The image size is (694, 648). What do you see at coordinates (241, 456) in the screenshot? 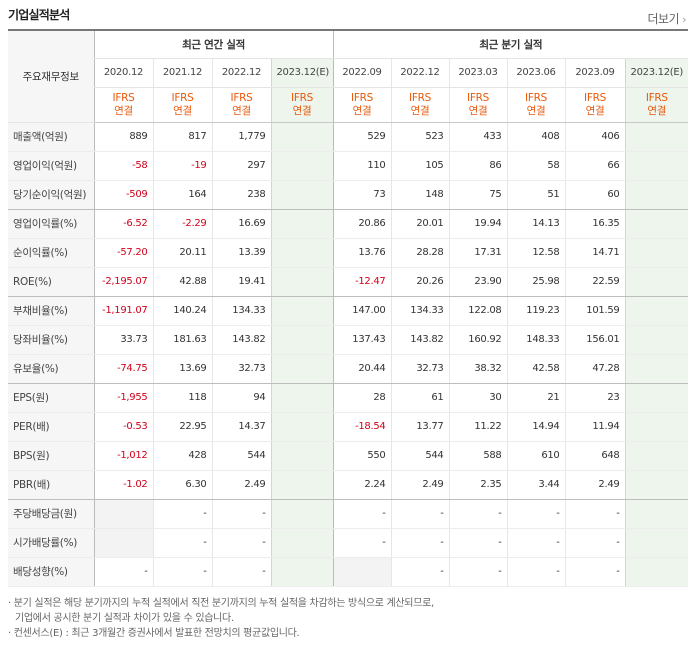
I see `value-cell: 544` at bounding box center [241, 456].